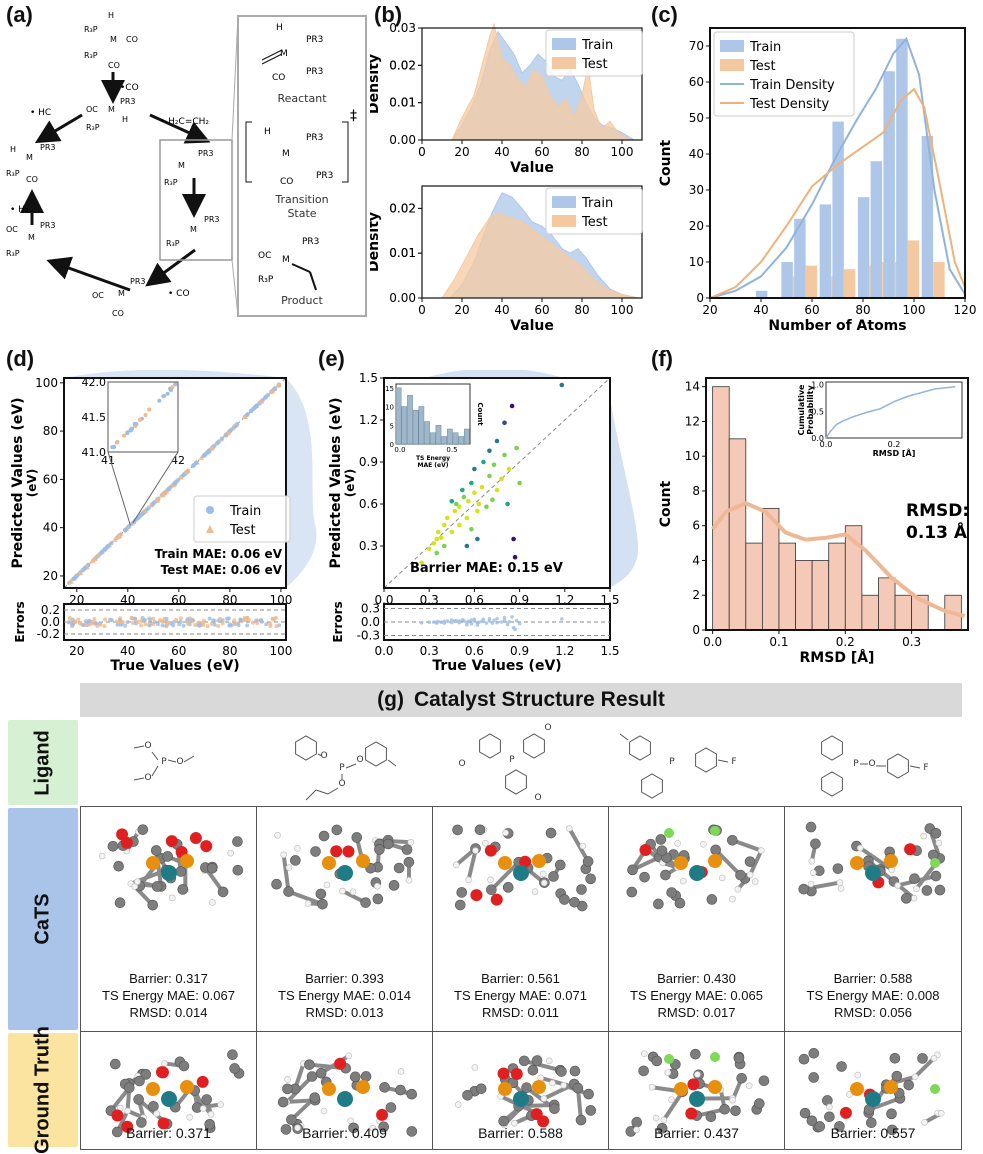  I want to click on inset-ytick-label: 0, so click(392, 445).